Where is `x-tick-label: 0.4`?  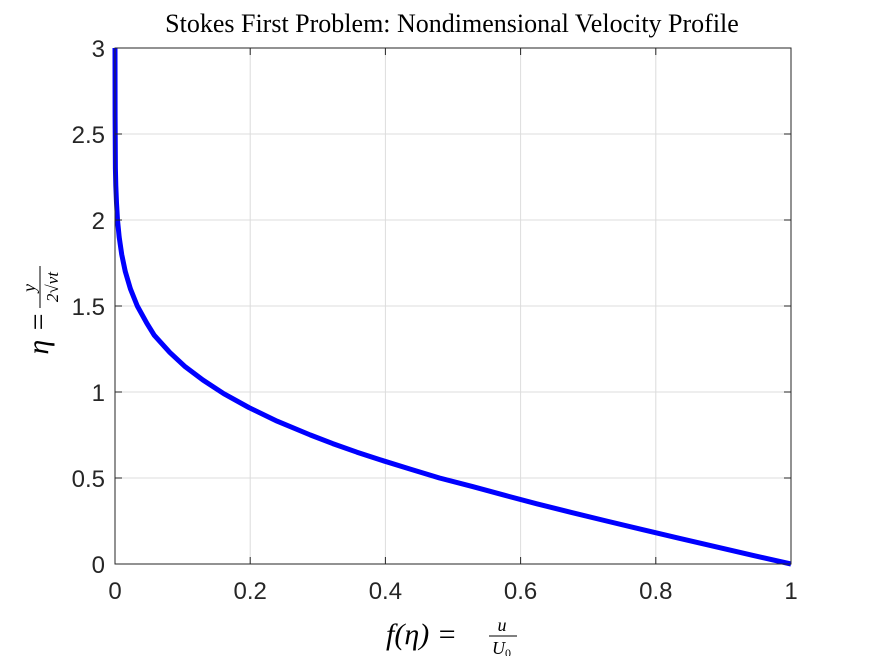 x-tick-label: 0.4 is located at coordinates (385, 591).